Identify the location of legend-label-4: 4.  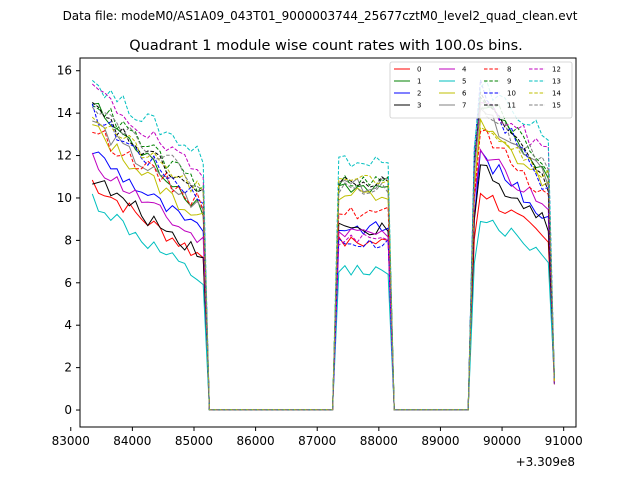
(464, 70).